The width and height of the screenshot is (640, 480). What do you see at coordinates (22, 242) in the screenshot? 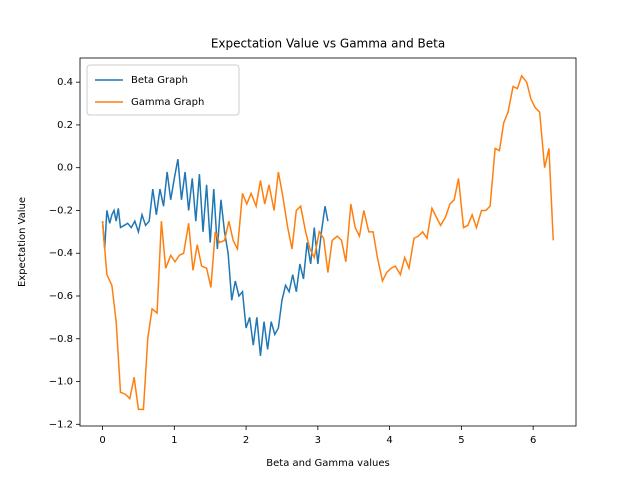
I see `y-axis-label: Expectation Value` at bounding box center [22, 242].